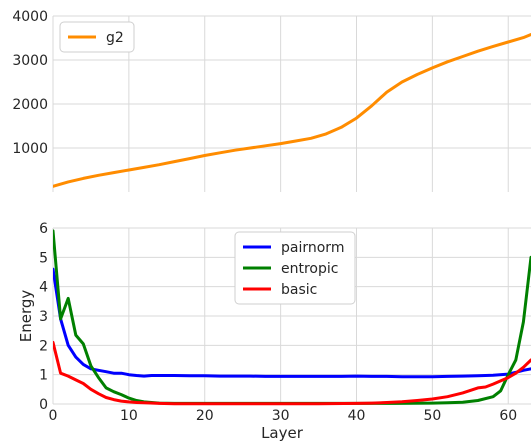 The width and height of the screenshot is (531, 442). What do you see at coordinates (205, 416) in the screenshot?
I see `x-tick-label: 20` at bounding box center [205, 416].